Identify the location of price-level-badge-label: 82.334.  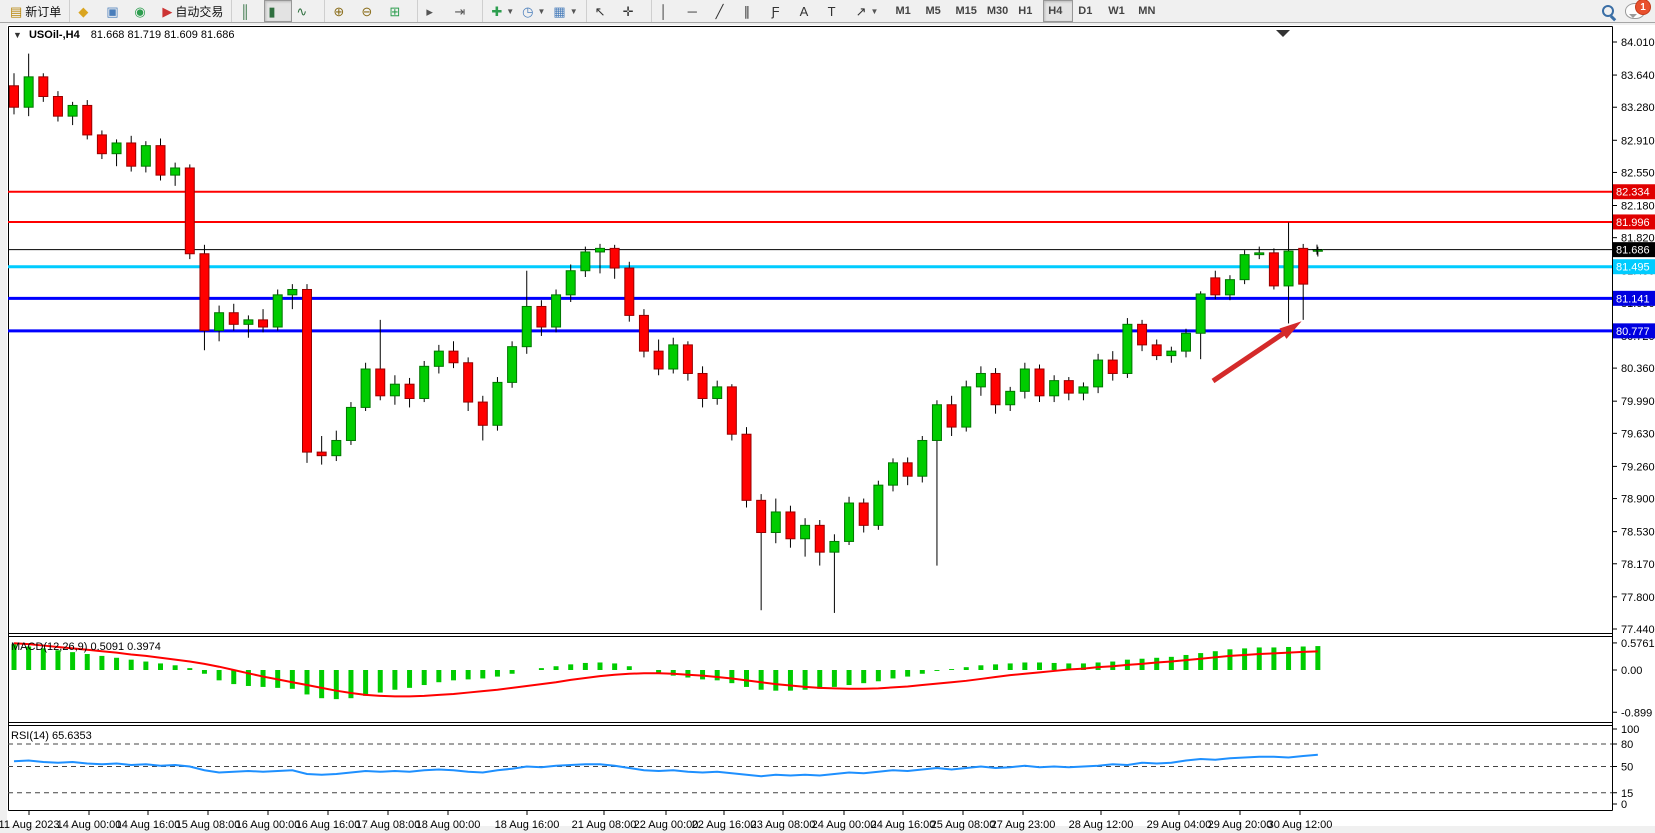
(1633, 193).